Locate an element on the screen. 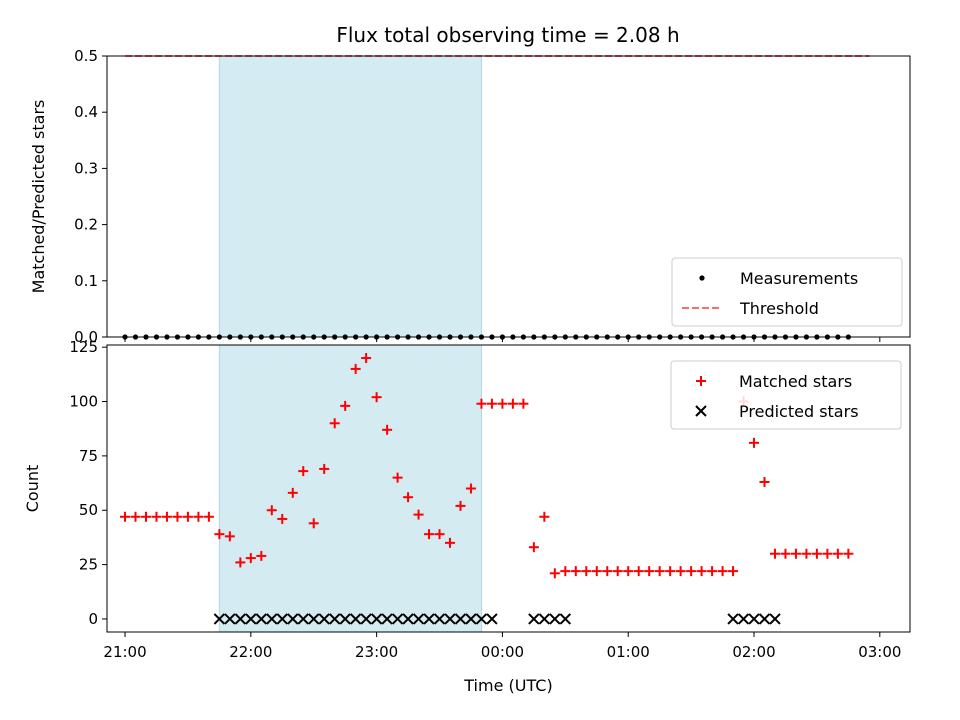 The width and height of the screenshot is (960, 720). y-tick-label: 0.4 is located at coordinates (86, 112).